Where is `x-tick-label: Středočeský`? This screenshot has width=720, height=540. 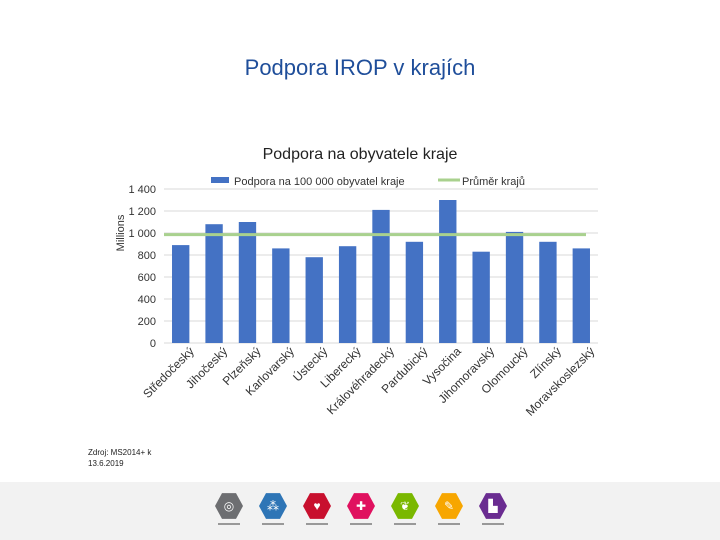
x-tick-label: Středočeský is located at coordinates (168, 372).